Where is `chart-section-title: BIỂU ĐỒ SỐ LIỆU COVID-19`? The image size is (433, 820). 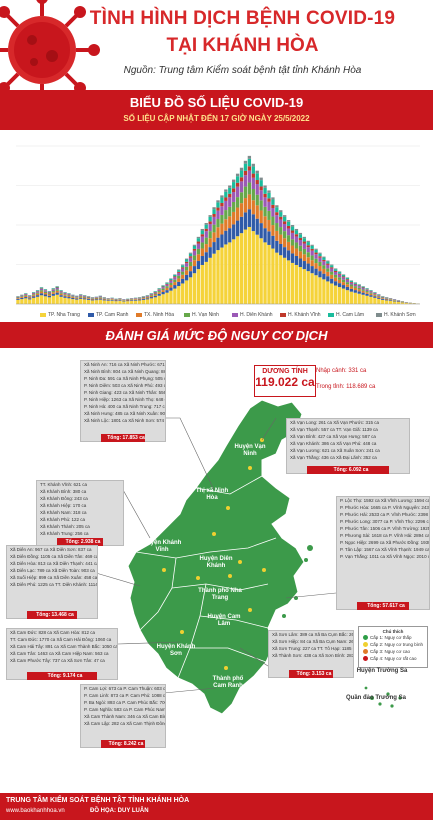 chart-section-title: BIỂU ĐỒ SỐ LIỆU COVID-19 is located at coordinates (216, 102).